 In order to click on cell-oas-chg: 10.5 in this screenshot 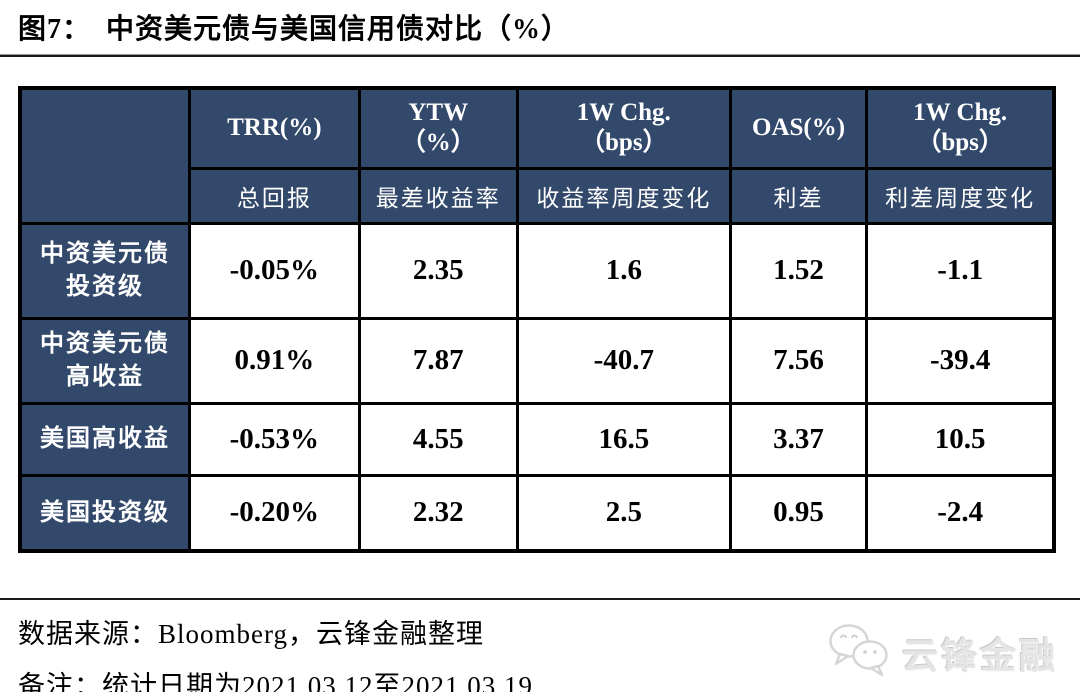, I will do `click(960, 439)`.